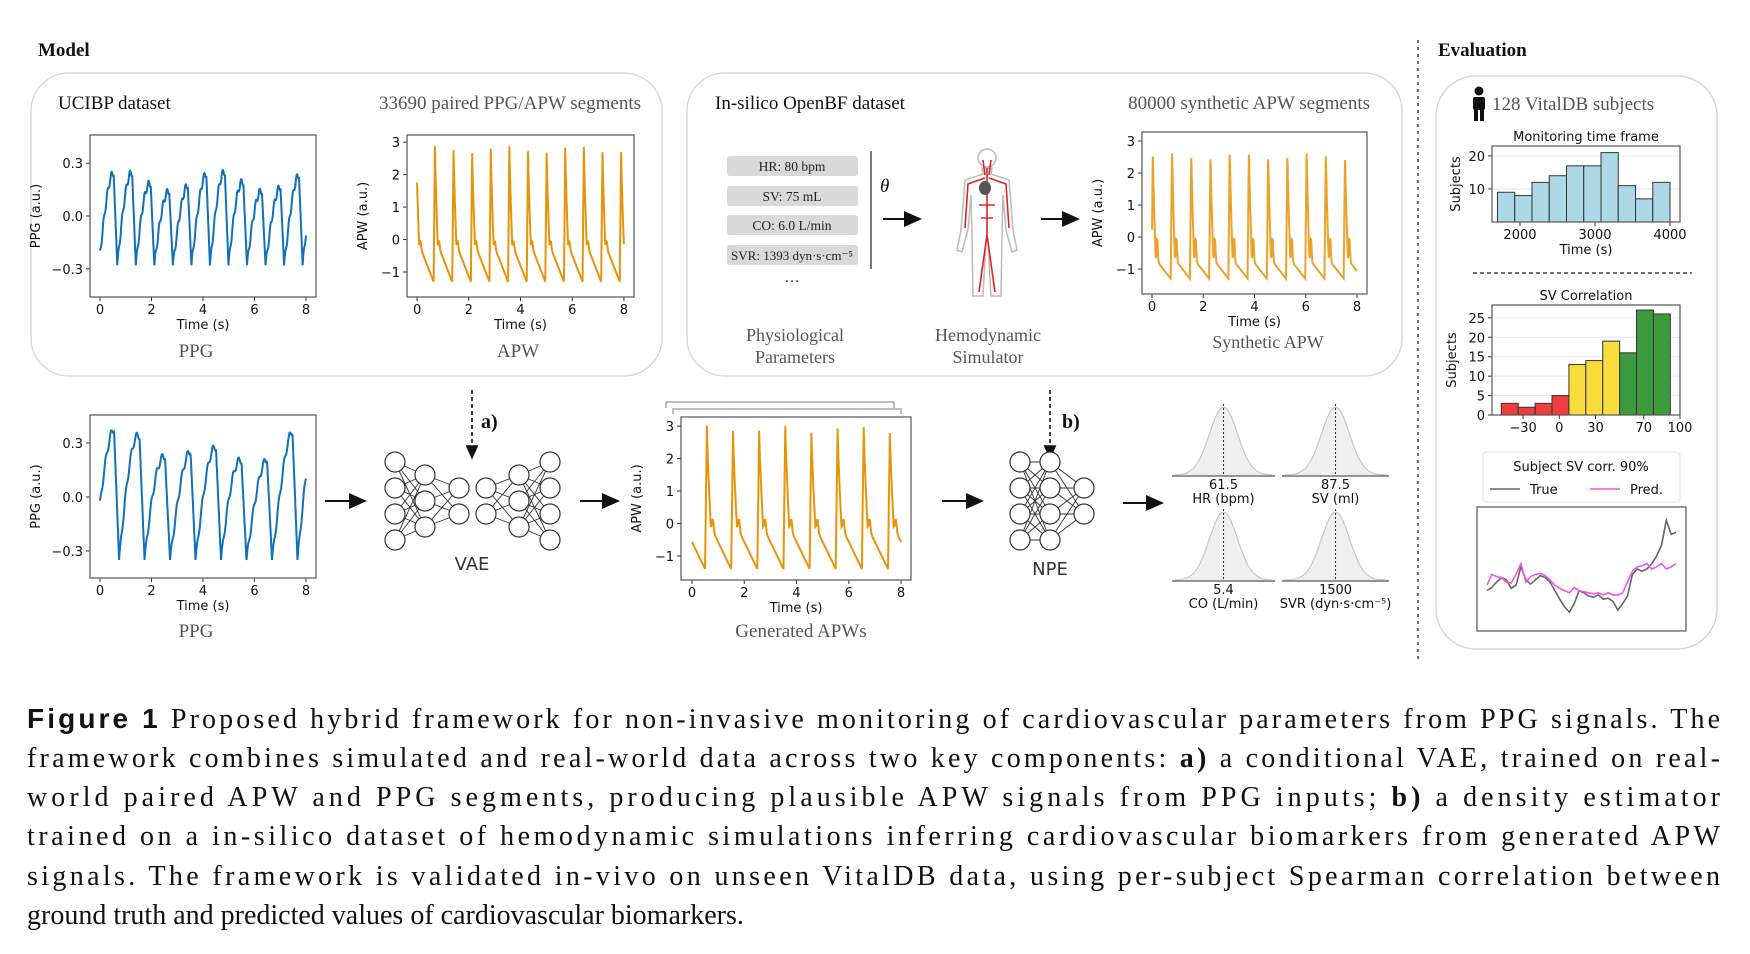 This screenshot has height=954, width=1750. What do you see at coordinates (988, 357) in the screenshot?
I see `sim-label-2: Simulator` at bounding box center [988, 357].